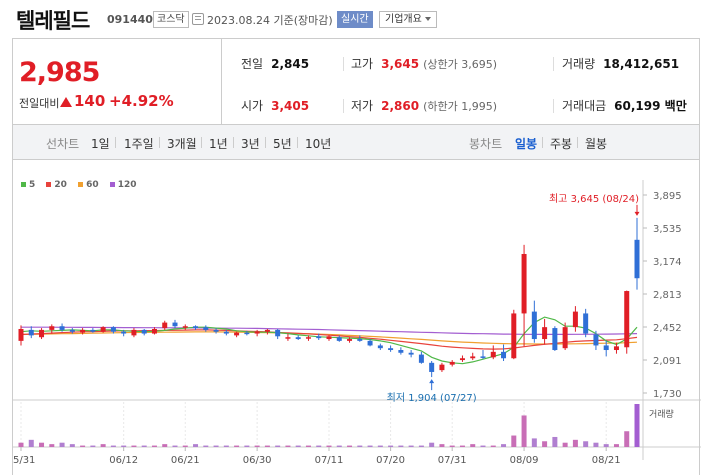  I want to click on company-info-label: 기업개요, so click(403, 19).